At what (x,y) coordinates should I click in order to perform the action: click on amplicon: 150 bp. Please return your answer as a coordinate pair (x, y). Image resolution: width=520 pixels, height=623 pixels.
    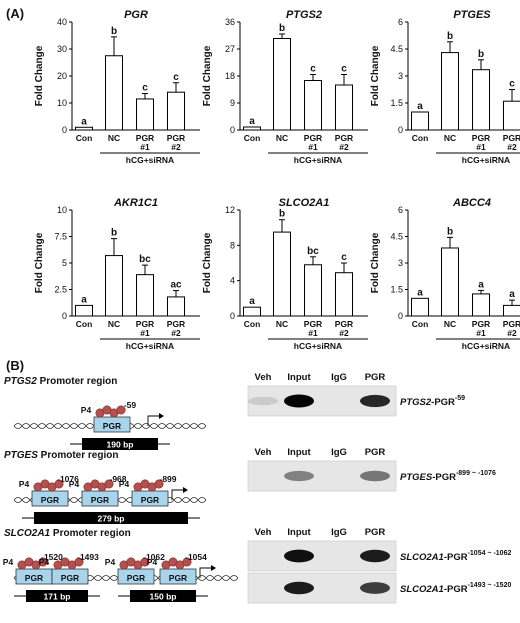
    Looking at the image, I should click on (163, 596).